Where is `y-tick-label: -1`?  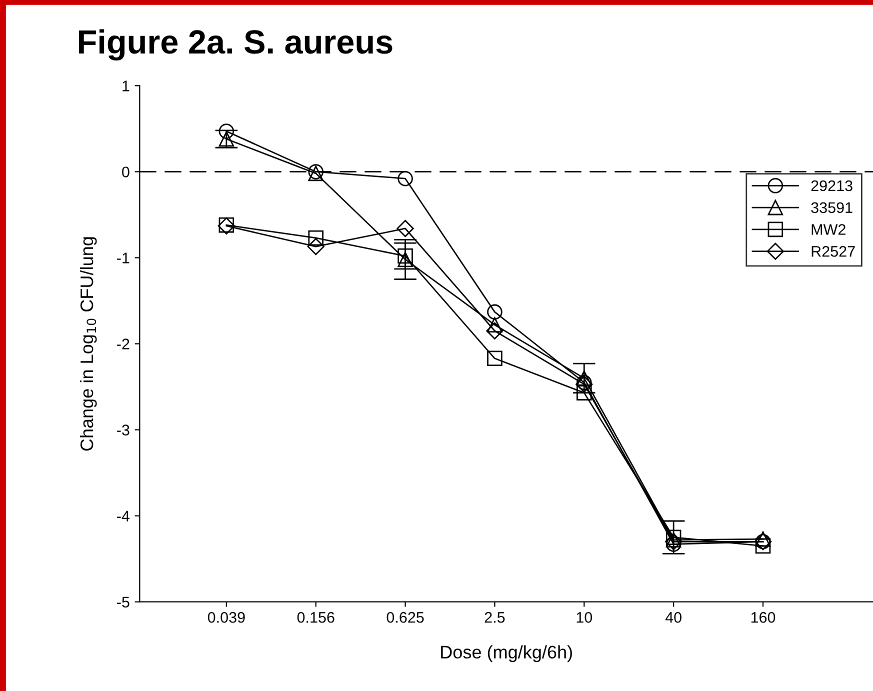 y-tick-label: -1 is located at coordinates (123, 258).